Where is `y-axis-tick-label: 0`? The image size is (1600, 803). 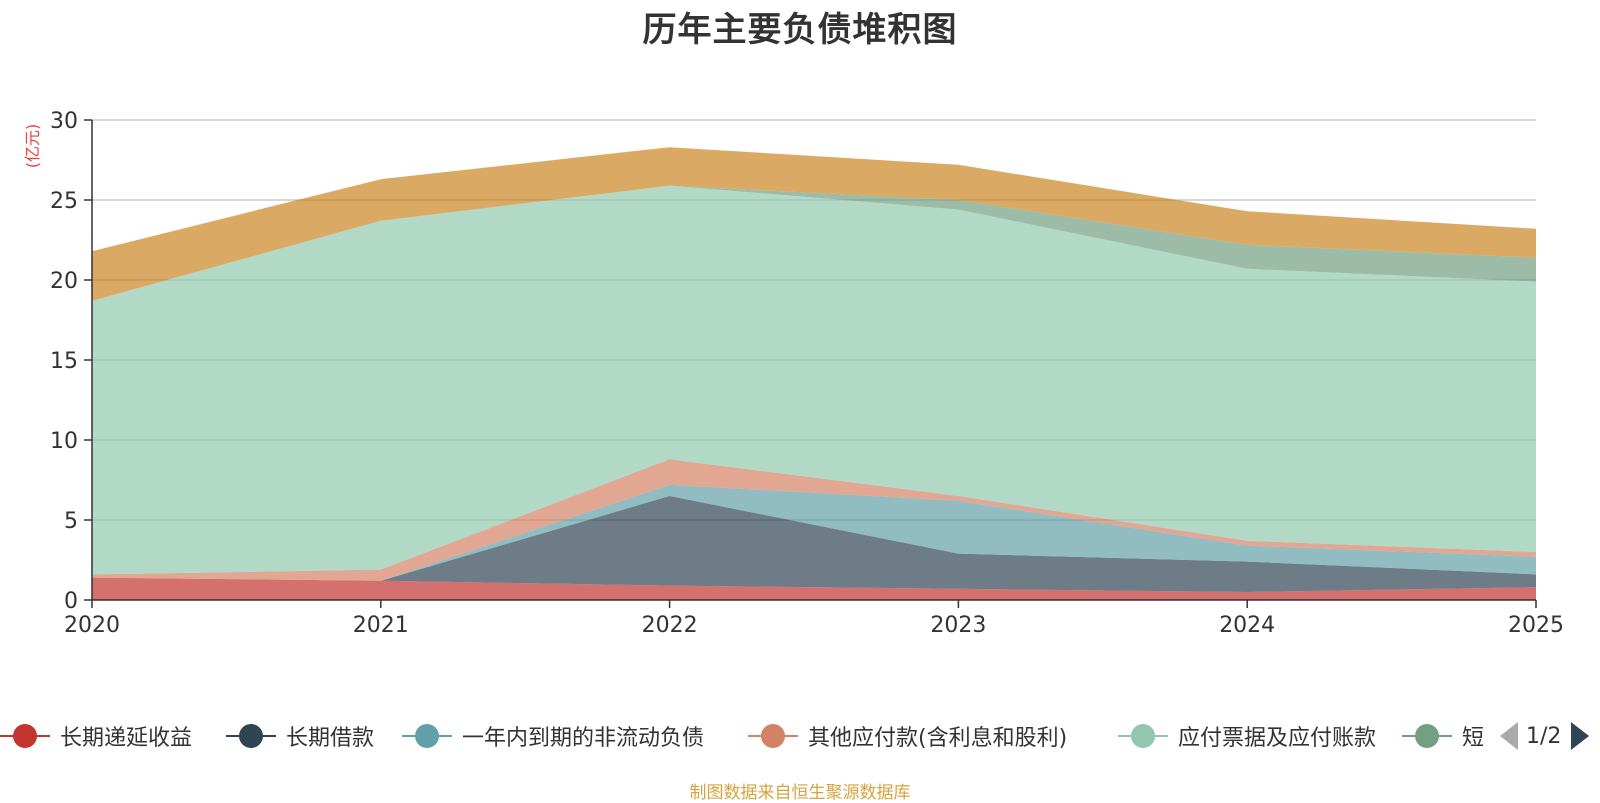
y-axis-tick-label: 0 is located at coordinates (71, 601).